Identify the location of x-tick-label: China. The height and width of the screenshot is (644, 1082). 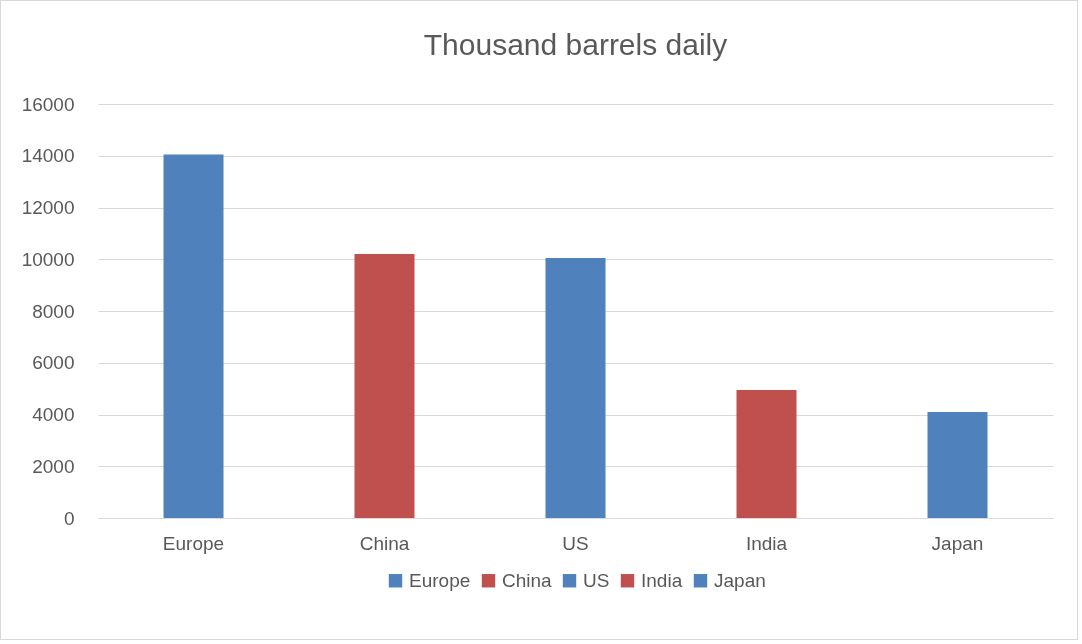
(384, 543).